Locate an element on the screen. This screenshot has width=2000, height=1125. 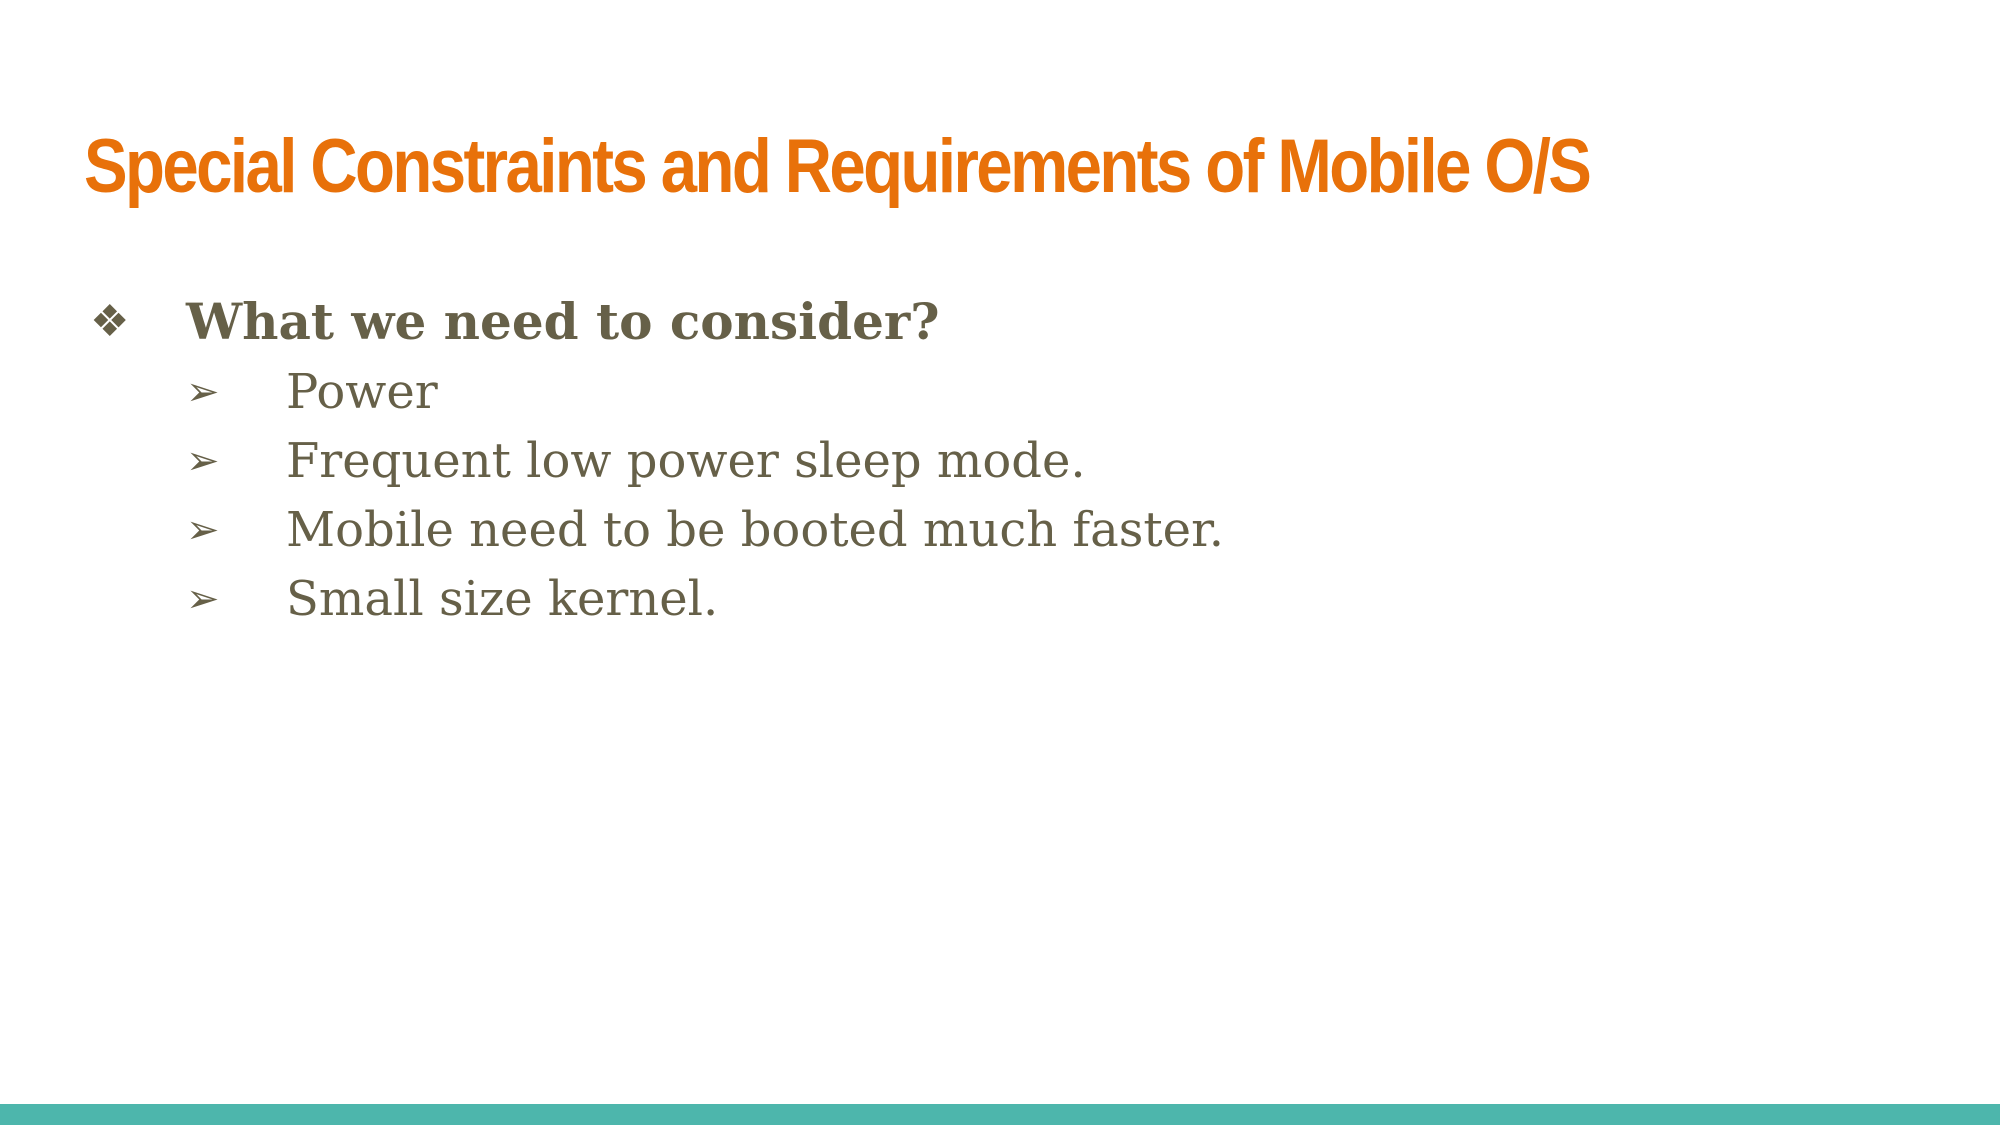
bottom-accent-bar is located at coordinates (1000, 1114).